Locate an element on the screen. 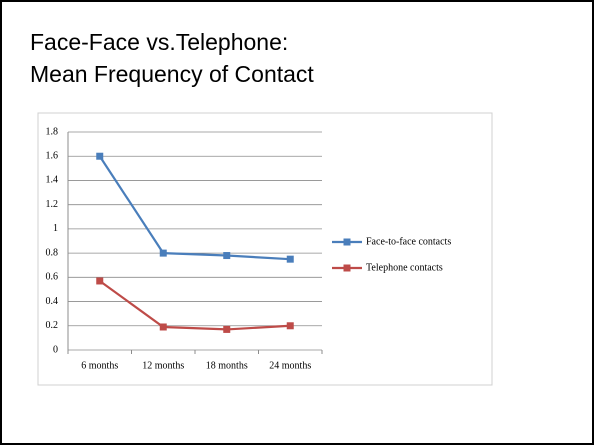 This screenshot has height=445, width=594. y-tick-label: 1.6 is located at coordinates (52, 156).